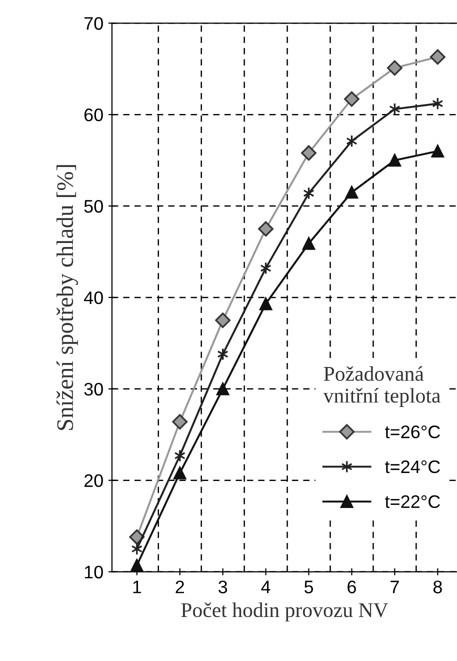  What do you see at coordinates (93, 23) in the screenshot?
I see `y-tick-label: 70` at bounding box center [93, 23].